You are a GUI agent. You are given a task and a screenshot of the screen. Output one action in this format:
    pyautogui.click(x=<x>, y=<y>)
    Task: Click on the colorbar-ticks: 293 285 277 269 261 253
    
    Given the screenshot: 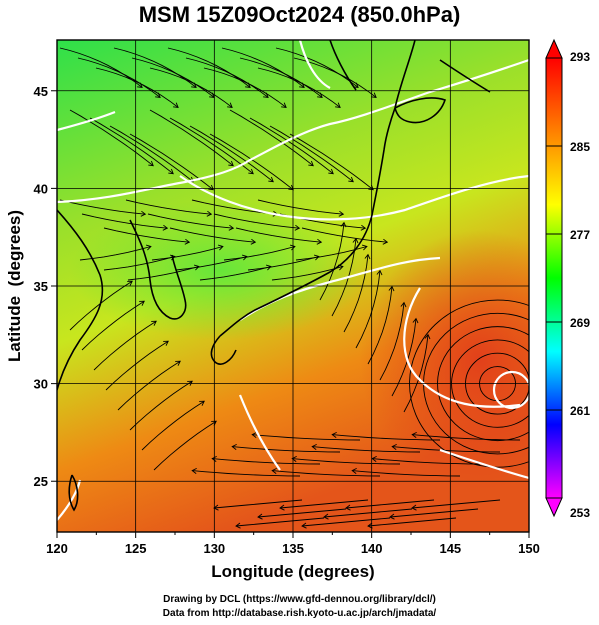 What is the action you would take?
    pyautogui.click(x=568, y=285)
    